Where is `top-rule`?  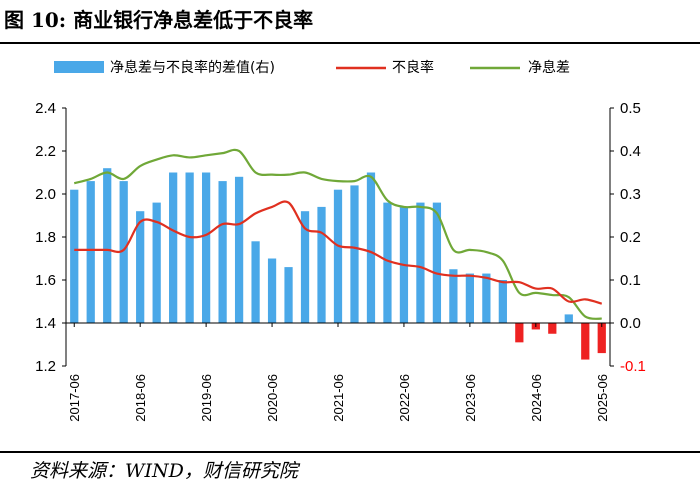
top-rule is located at coordinates (350, 43).